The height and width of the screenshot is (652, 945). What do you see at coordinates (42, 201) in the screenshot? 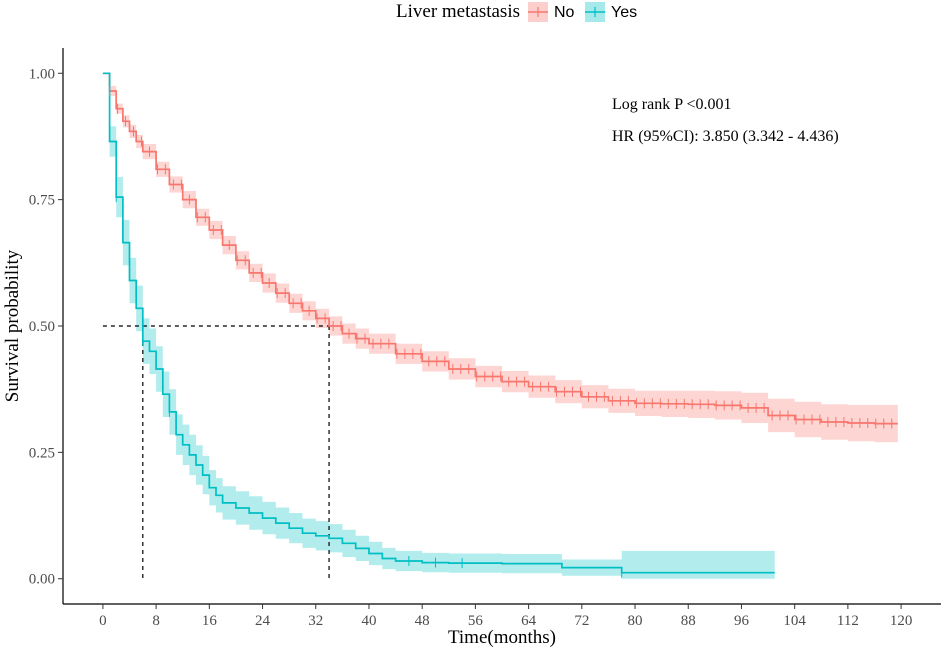
I see `y-tick-label: 0.75` at bounding box center [42, 201].